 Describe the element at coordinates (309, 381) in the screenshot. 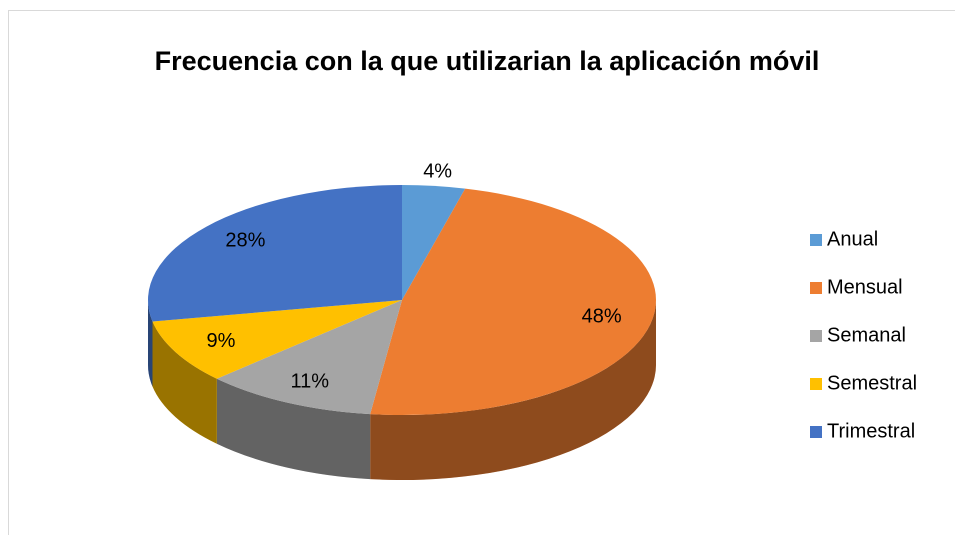

I see `data-label: 11%` at that location.